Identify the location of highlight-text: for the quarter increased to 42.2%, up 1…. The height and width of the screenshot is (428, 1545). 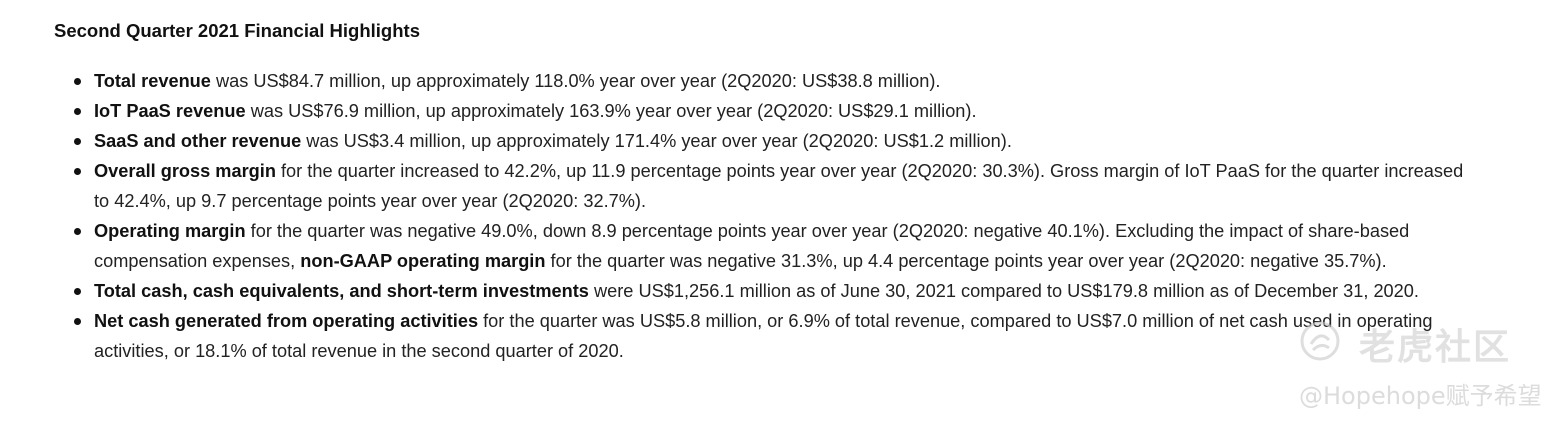
(779, 186).